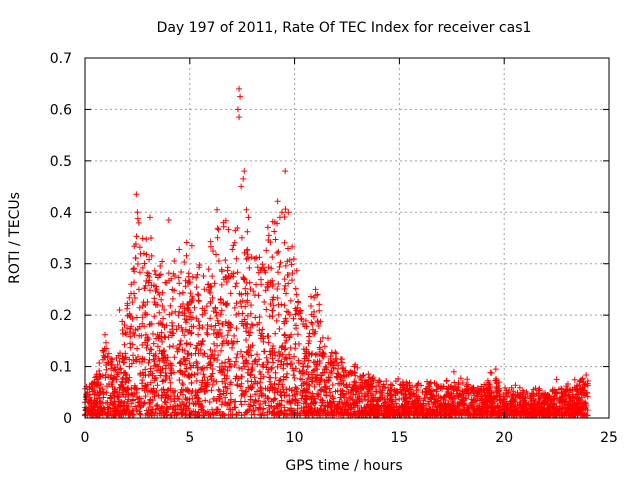 The image size is (640, 480). Describe the element at coordinates (399, 438) in the screenshot. I see `x-tick-label: 15` at that location.